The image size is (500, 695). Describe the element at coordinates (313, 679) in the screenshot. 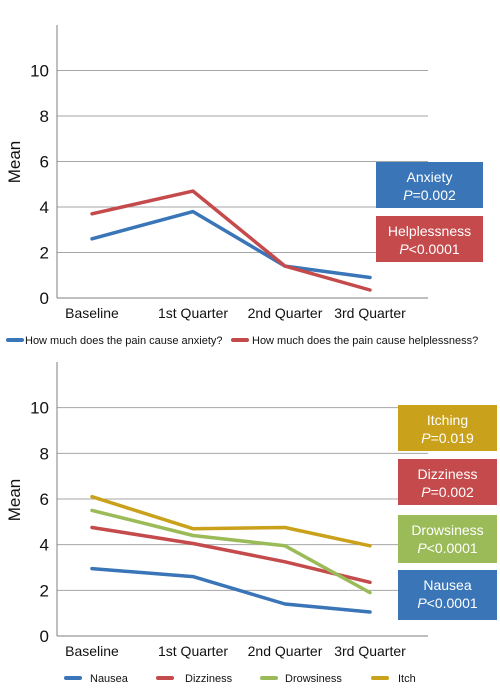

I see `legend-label: Drowsiness` at that location.